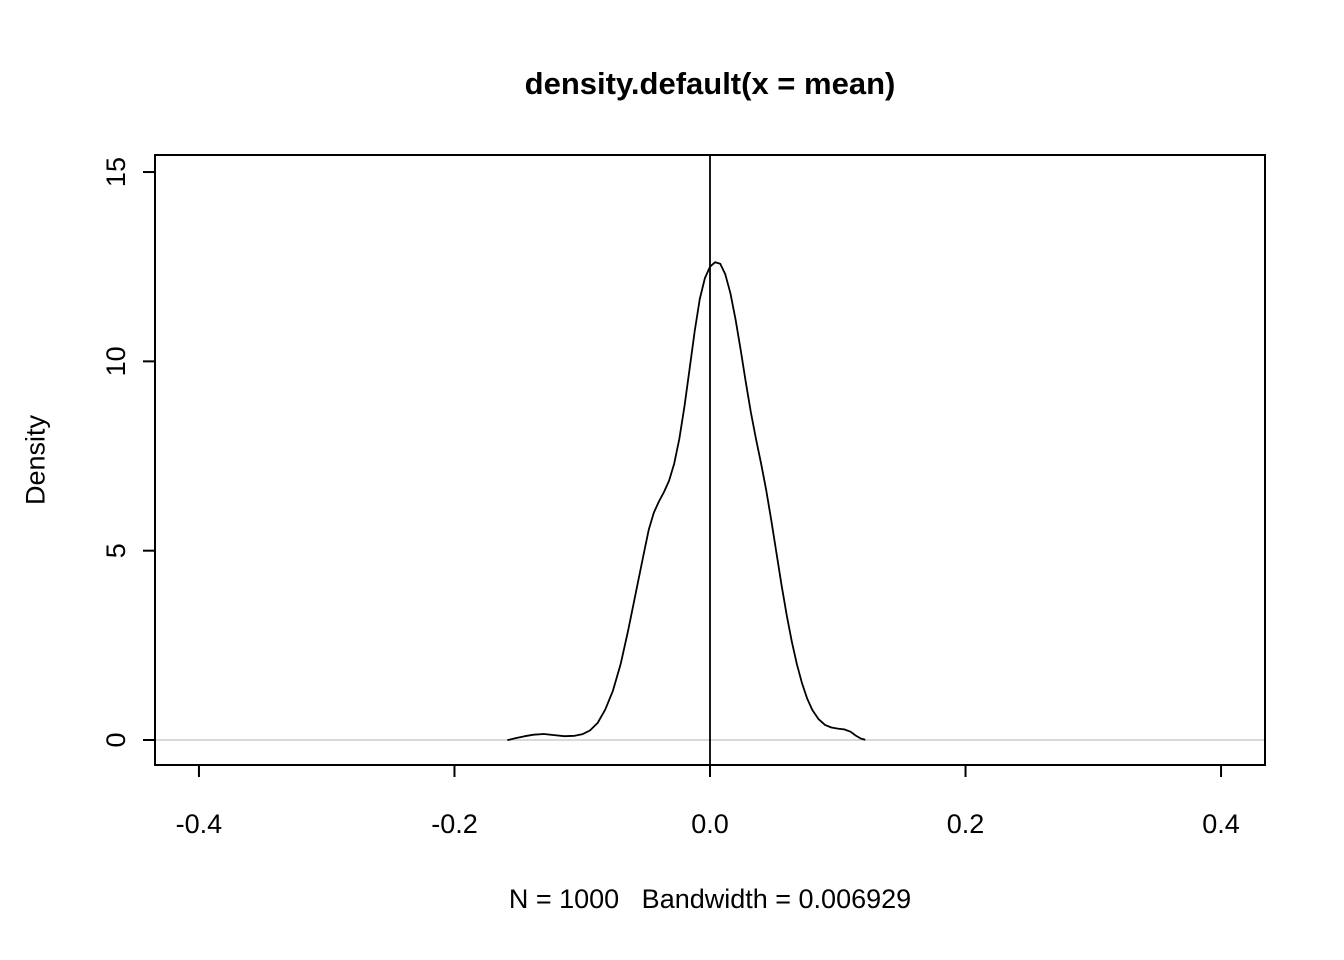  I want to click on y-tick-label: 15, so click(116, 172).